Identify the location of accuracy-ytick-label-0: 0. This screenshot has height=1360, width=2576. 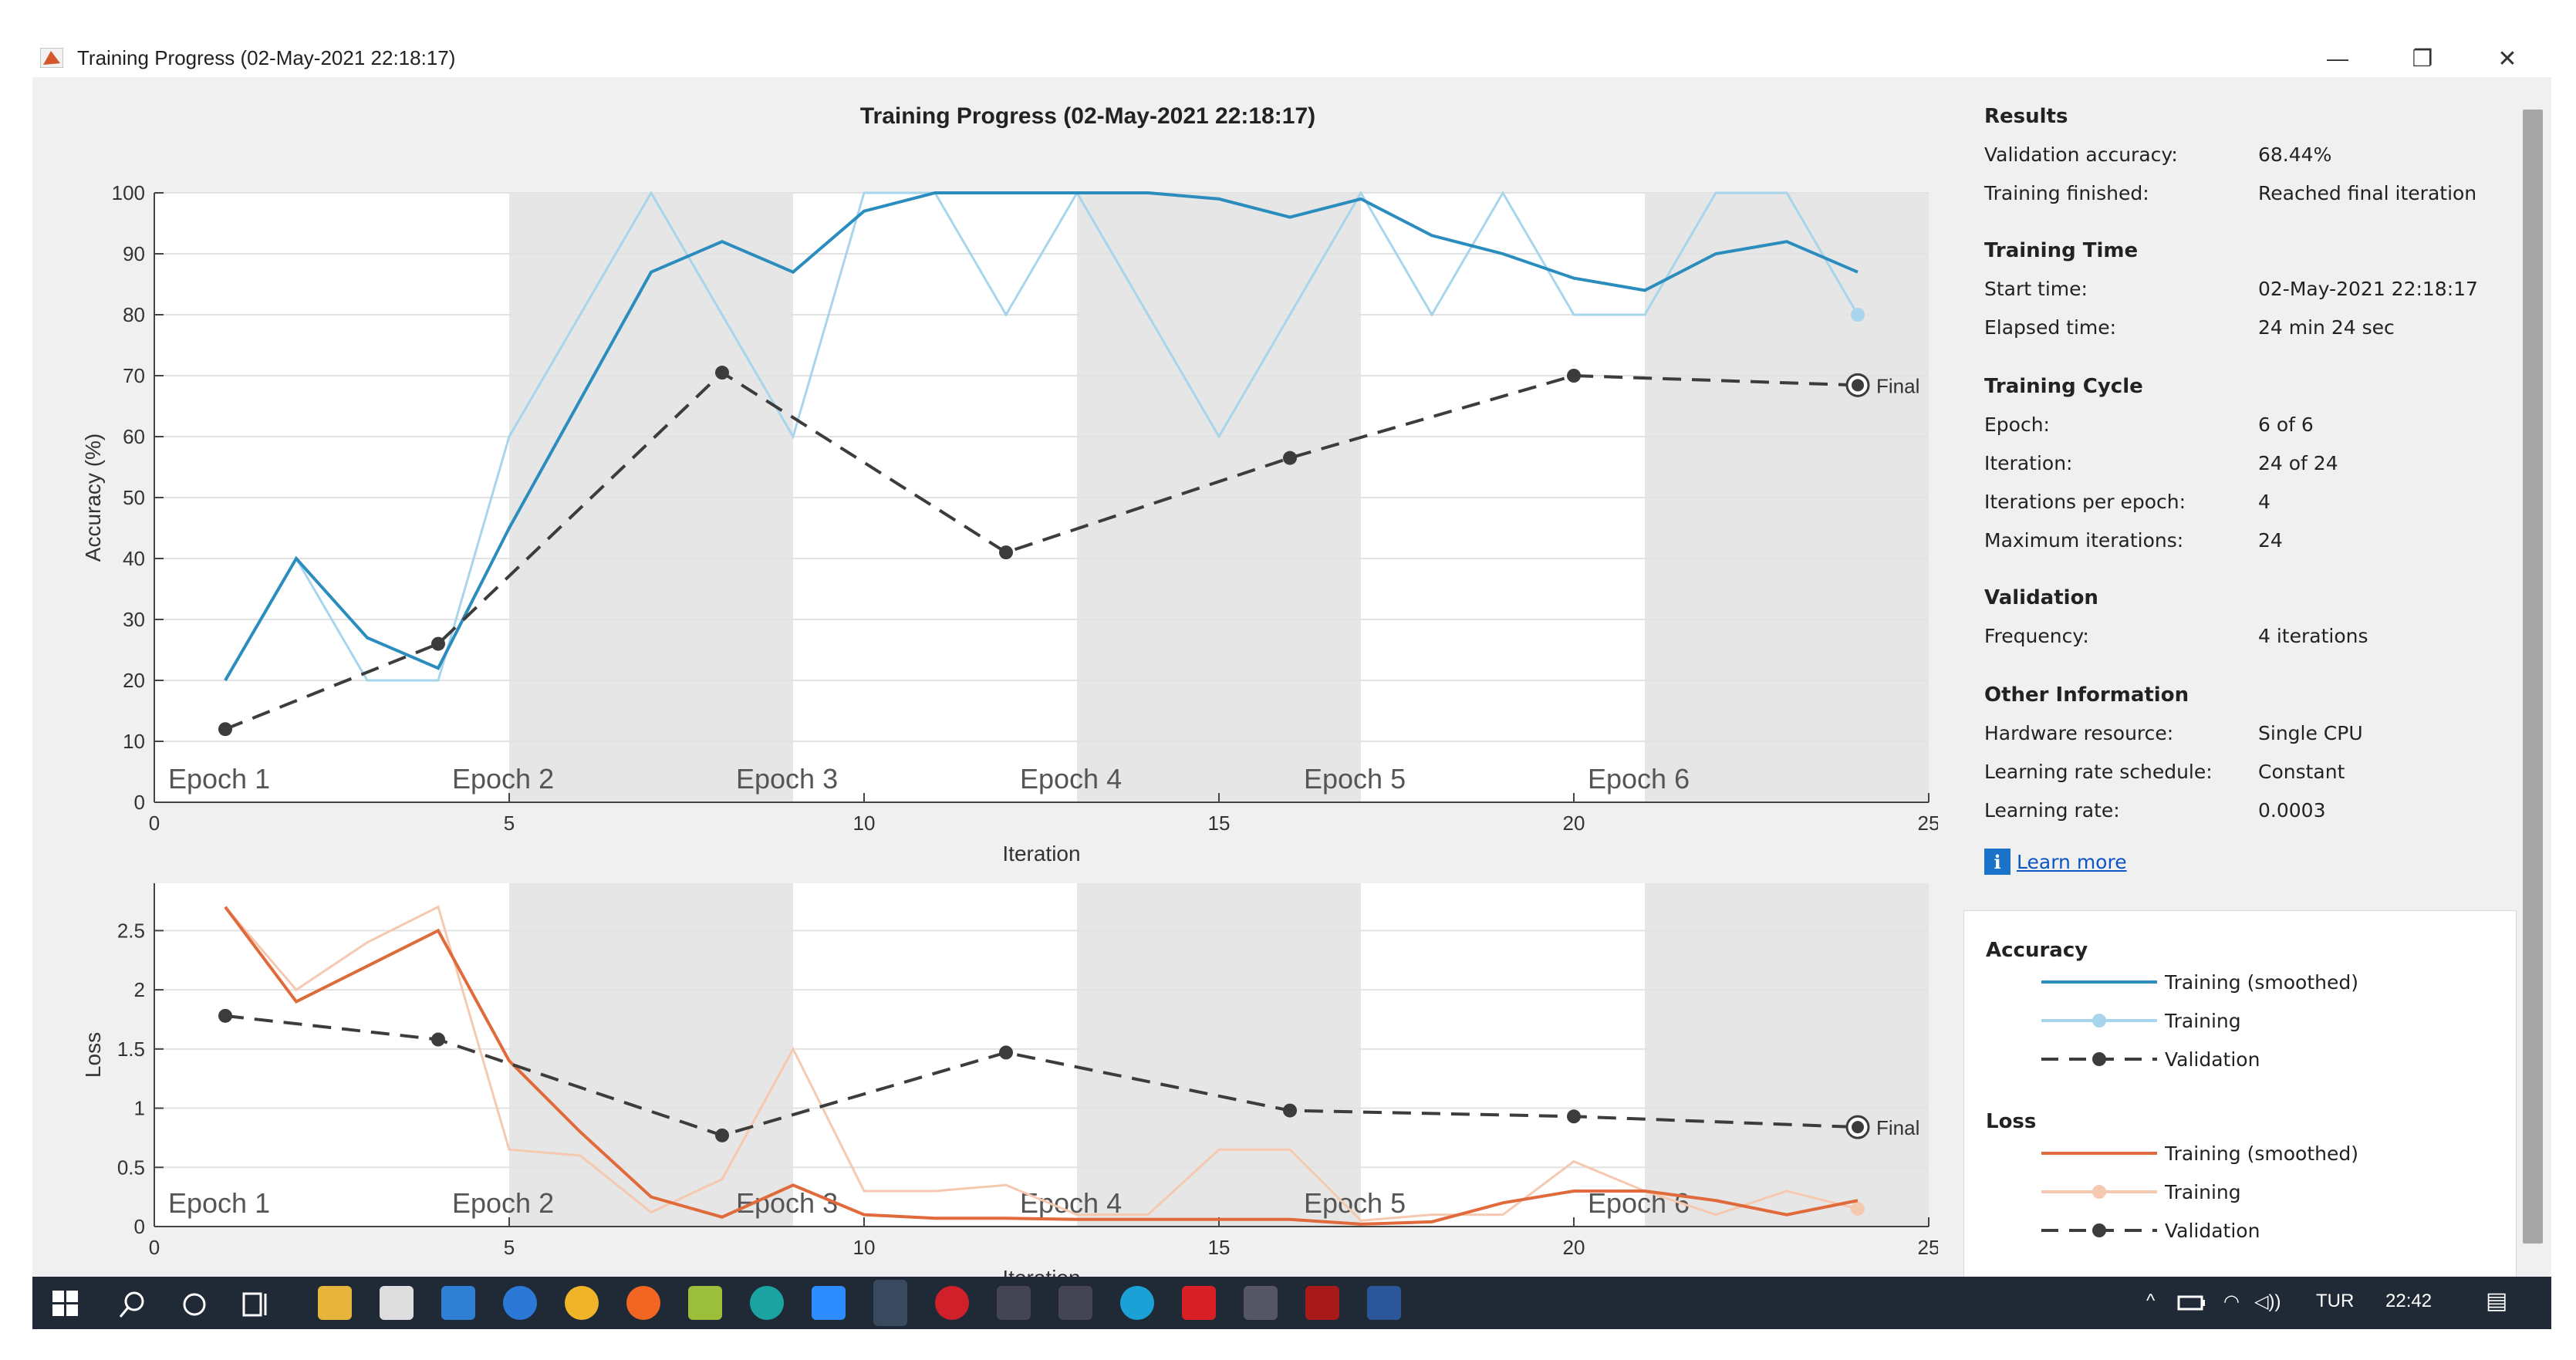
(139, 802).